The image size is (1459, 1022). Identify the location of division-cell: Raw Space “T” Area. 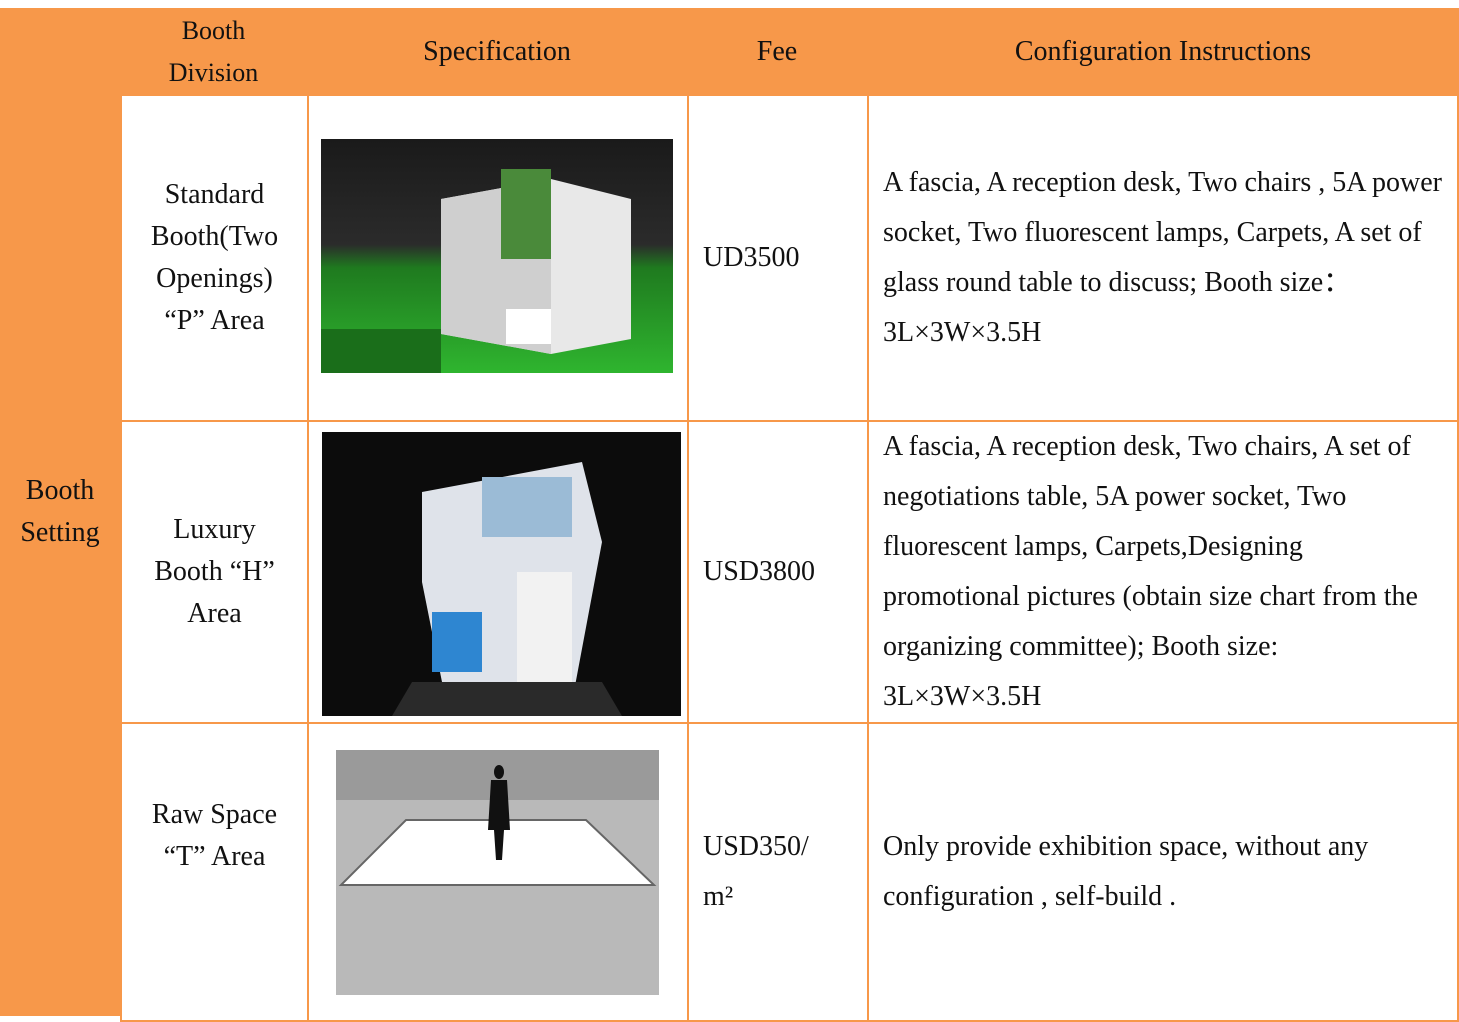
(214, 872).